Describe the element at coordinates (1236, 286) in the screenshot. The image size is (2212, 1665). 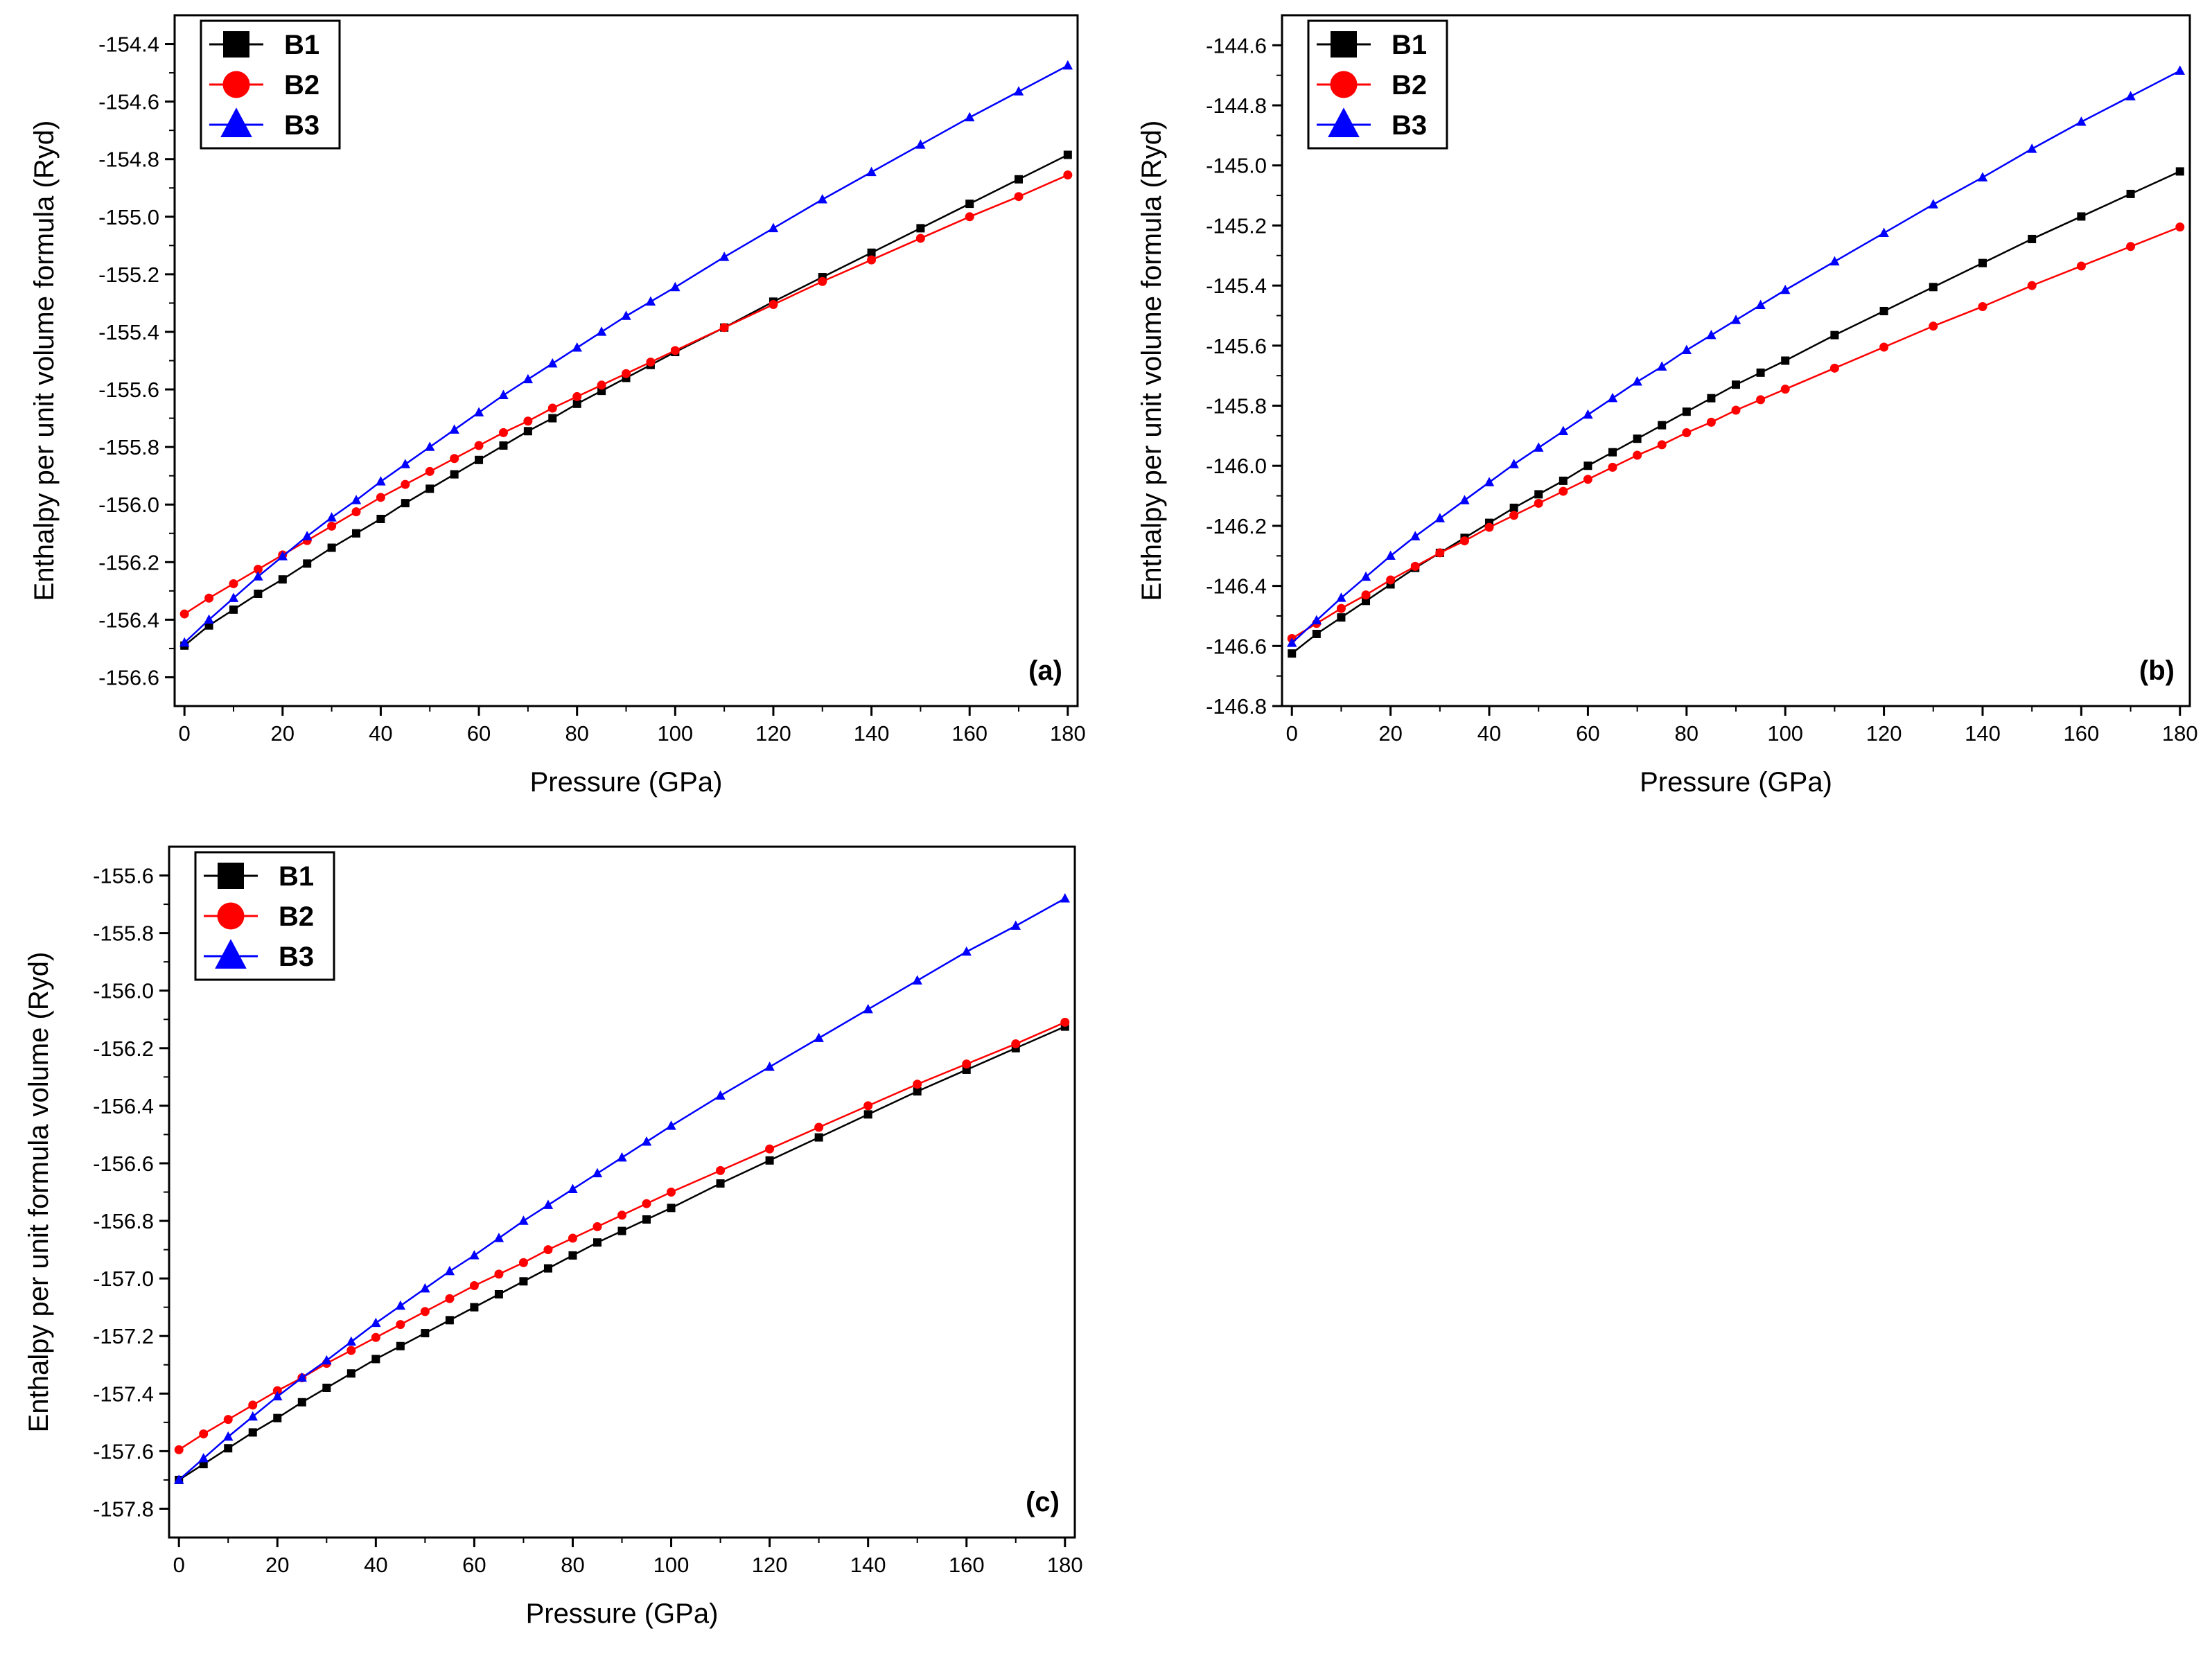
I see `y-tick-label: -145.4` at that location.